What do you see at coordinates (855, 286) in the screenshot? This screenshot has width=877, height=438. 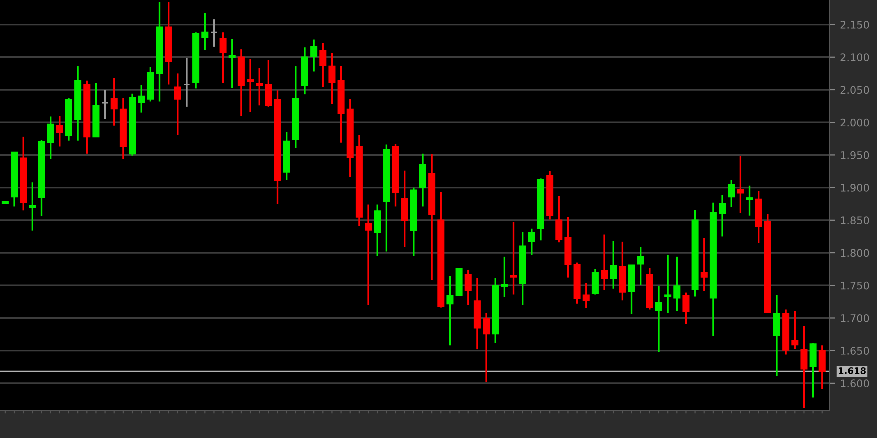 I see `y-tick-label: 1.750` at bounding box center [855, 286].